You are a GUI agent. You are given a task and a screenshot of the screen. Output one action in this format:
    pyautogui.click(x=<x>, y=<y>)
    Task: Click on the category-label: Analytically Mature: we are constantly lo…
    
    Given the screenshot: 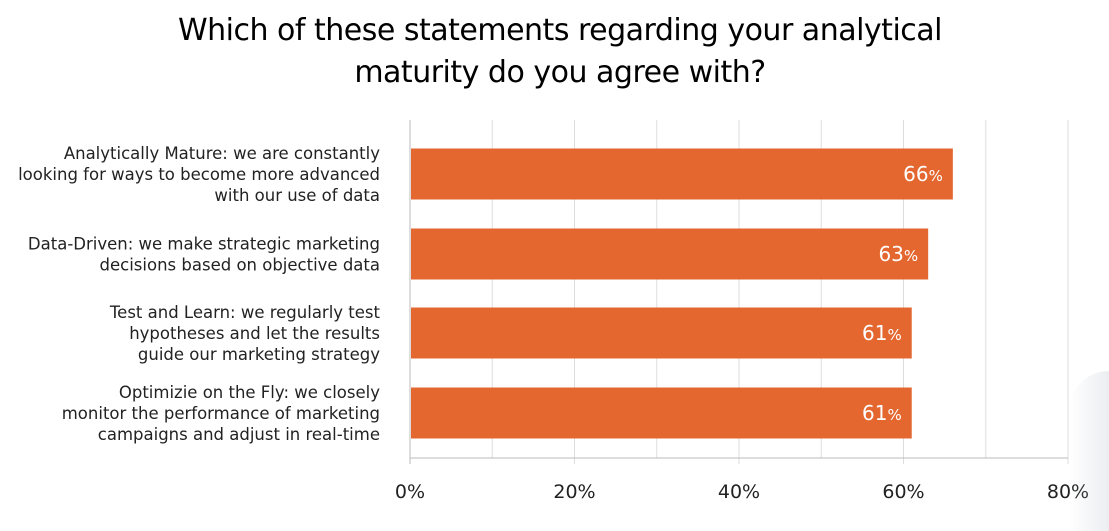 What is the action you would take?
    pyautogui.click(x=199, y=174)
    